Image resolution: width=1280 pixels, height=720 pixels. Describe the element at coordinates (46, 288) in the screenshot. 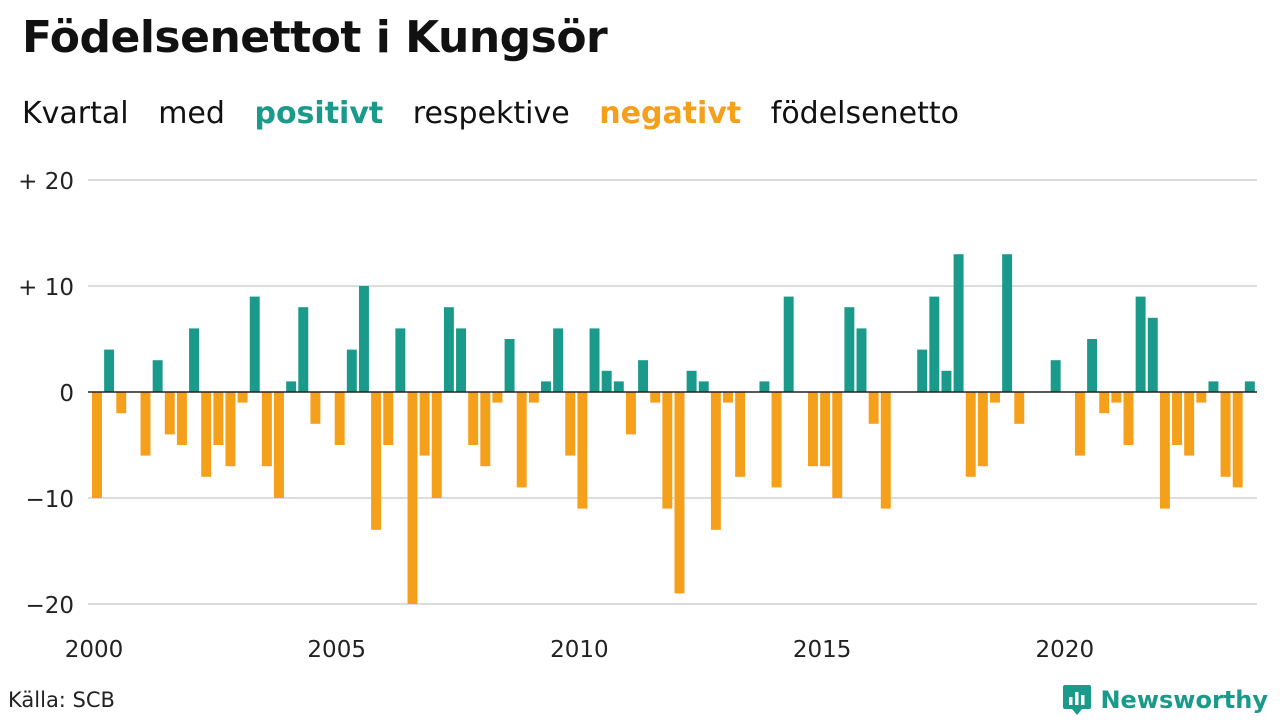

I see `y-tick-label: + 10` at that location.